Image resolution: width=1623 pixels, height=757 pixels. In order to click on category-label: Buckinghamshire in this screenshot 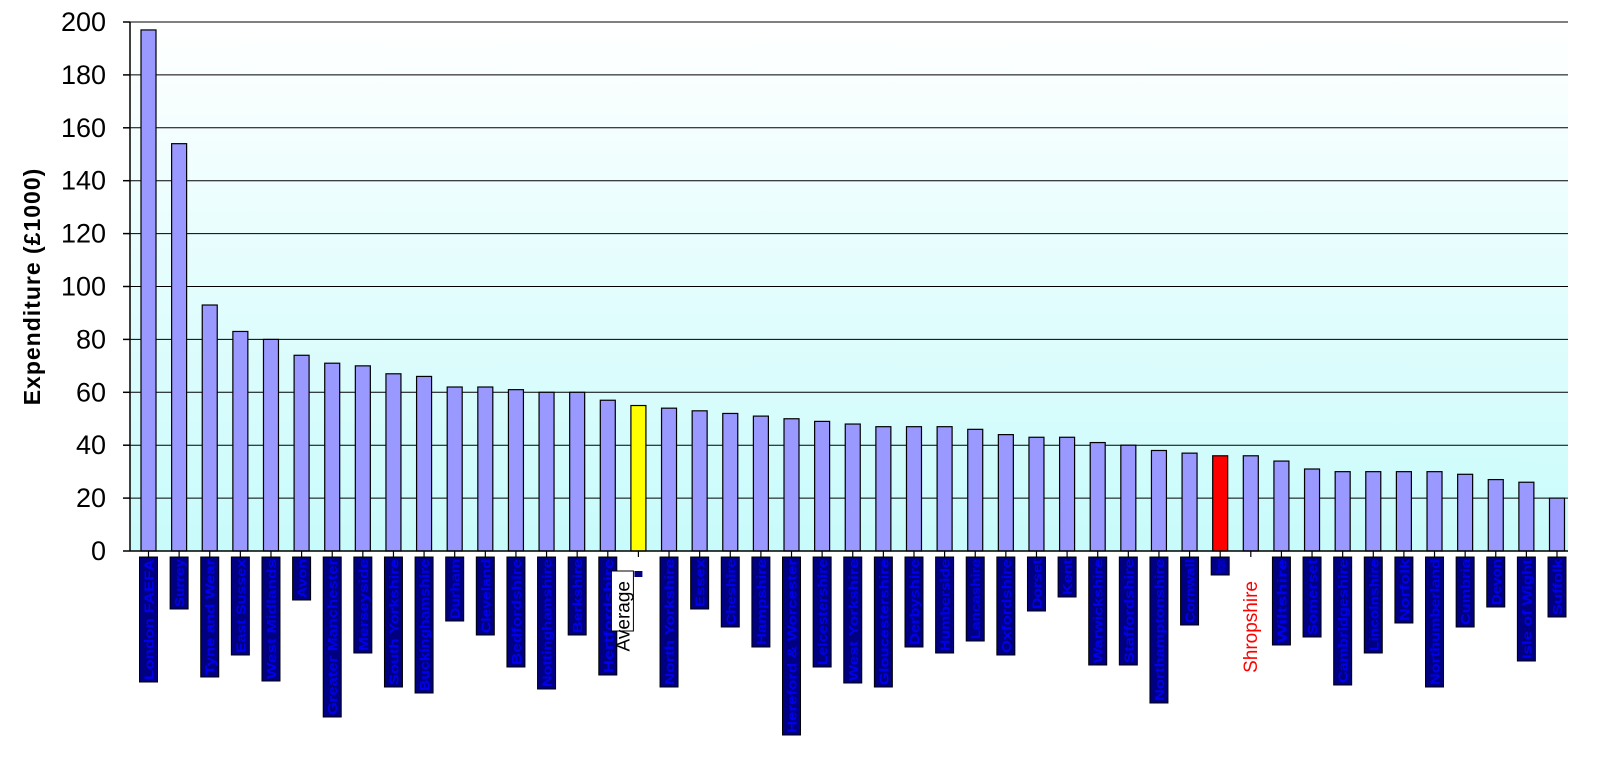, I will do `click(425, 625)`.